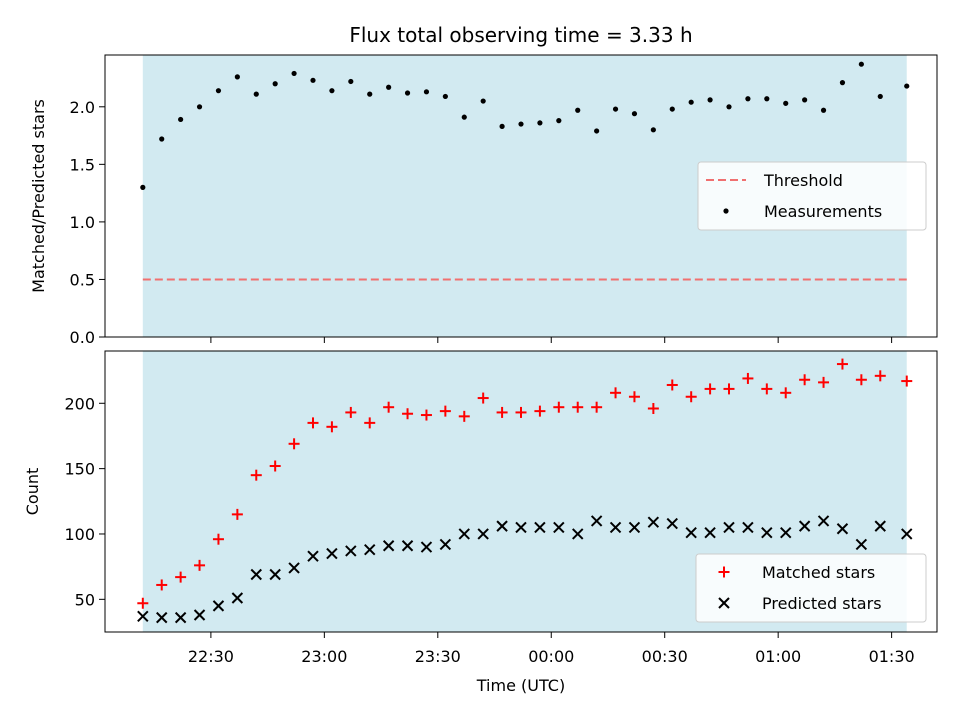 The image size is (960, 724). What do you see at coordinates (85, 599) in the screenshot?
I see `bottom-y-tick-label: 50` at bounding box center [85, 599].